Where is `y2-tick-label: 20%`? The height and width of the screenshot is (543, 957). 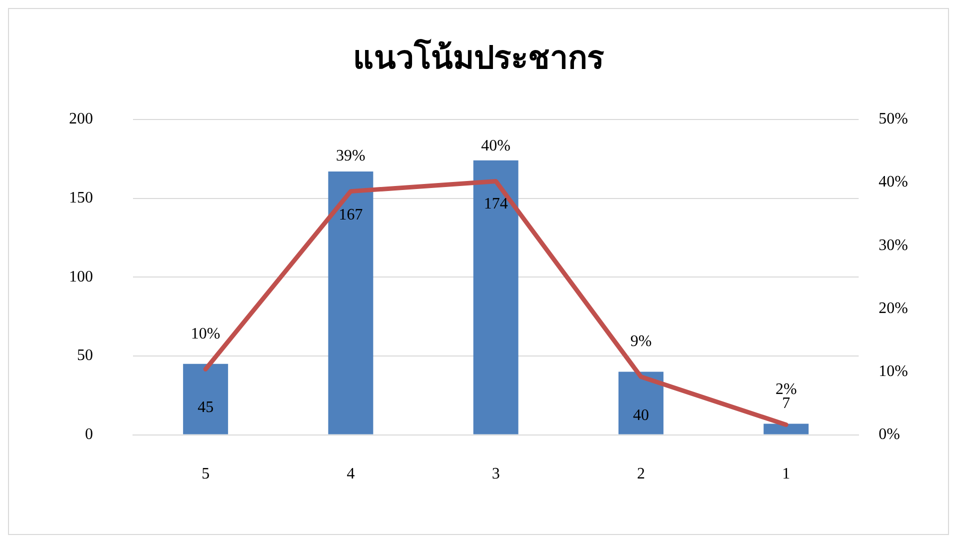
y2-tick-label: 20% is located at coordinates (893, 308).